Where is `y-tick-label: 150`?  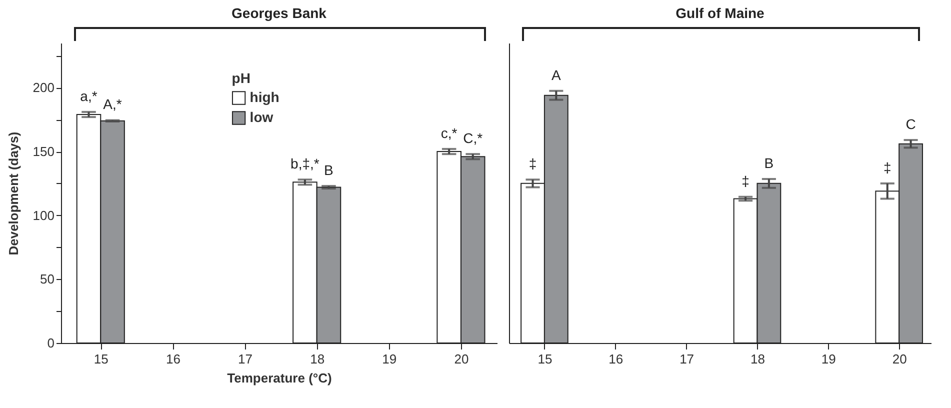 y-tick-label: 150 is located at coordinates (43, 152).